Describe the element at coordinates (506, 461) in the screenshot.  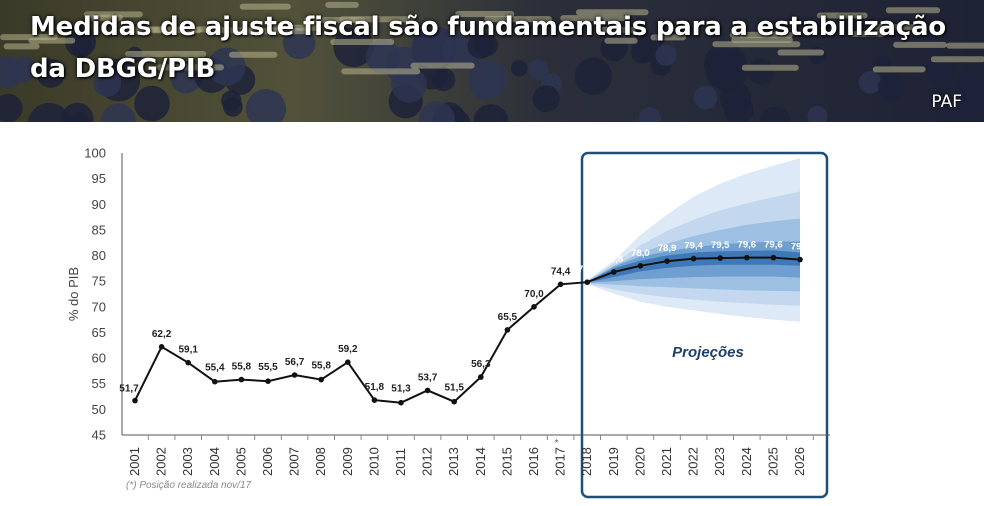
I see `x-tick-label: 2015` at that location.